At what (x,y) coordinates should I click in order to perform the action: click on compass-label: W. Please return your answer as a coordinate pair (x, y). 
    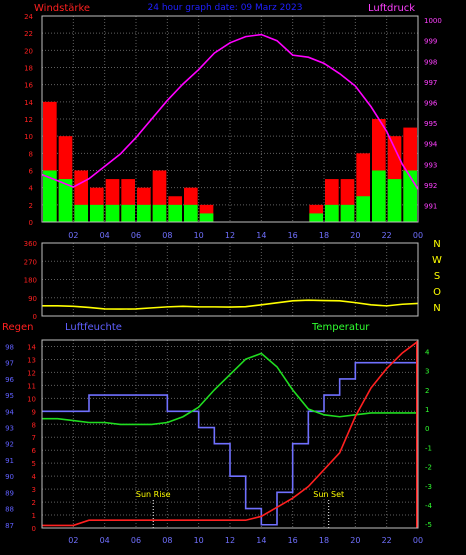
    Looking at the image, I should click on (437, 260).